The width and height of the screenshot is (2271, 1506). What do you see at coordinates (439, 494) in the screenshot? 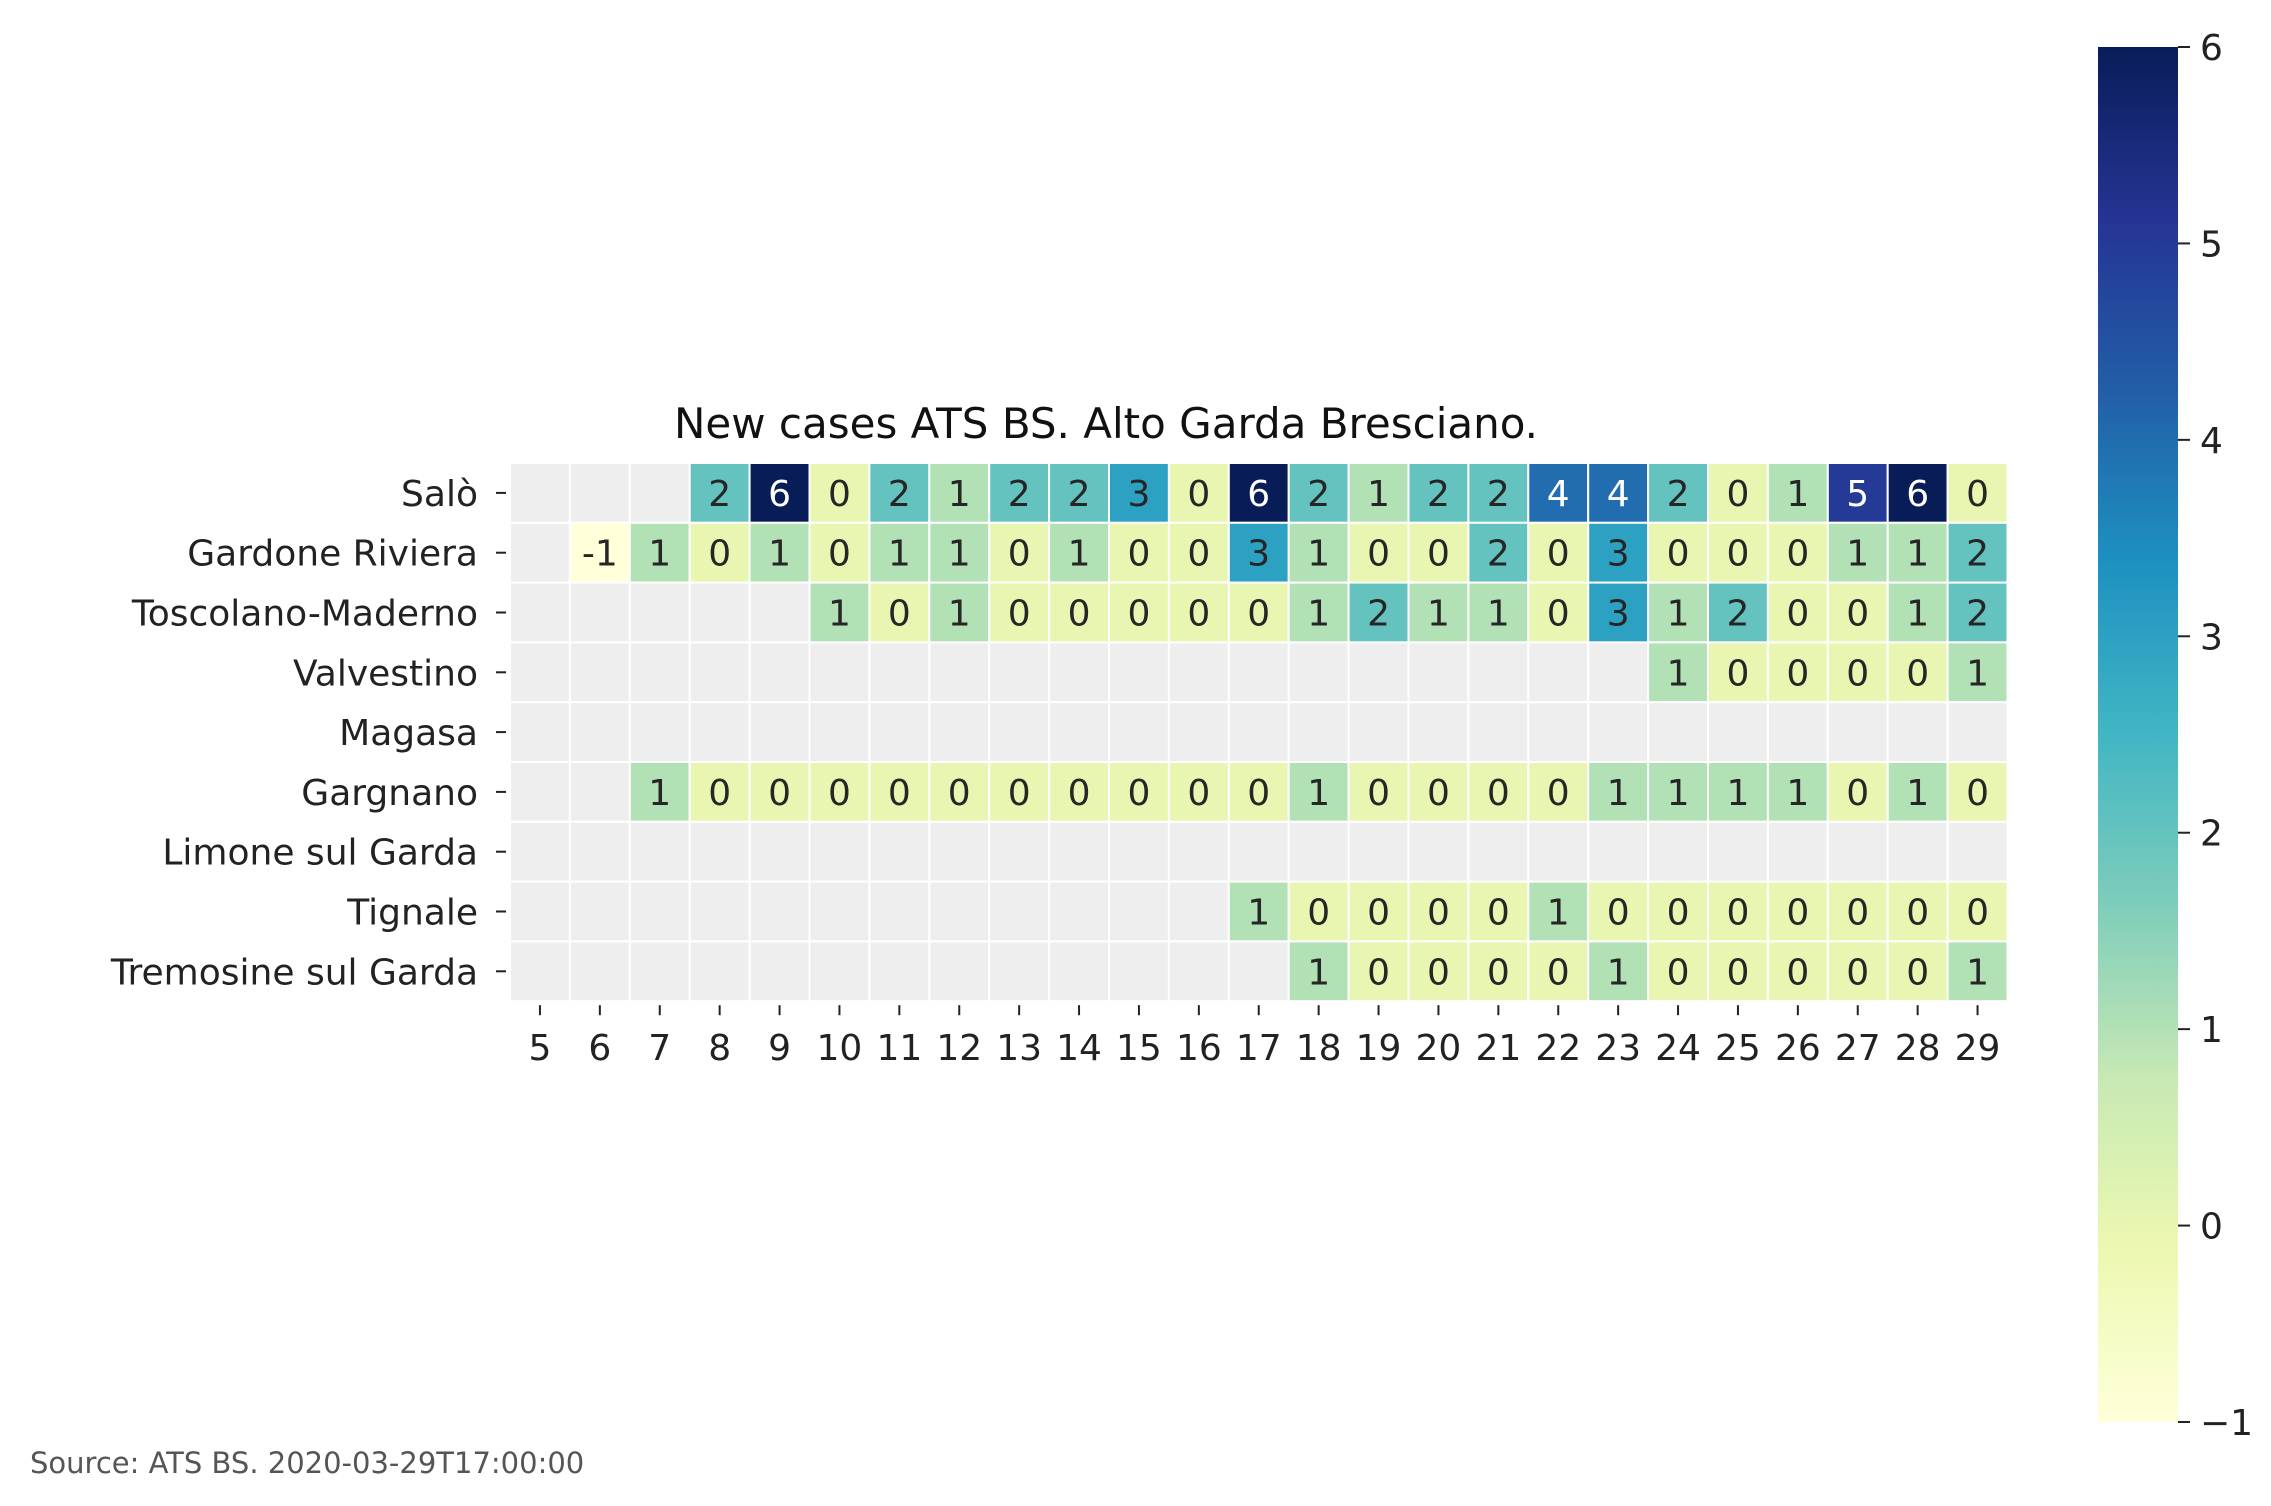
I see `y-tick-label: Salò` at bounding box center [439, 494].